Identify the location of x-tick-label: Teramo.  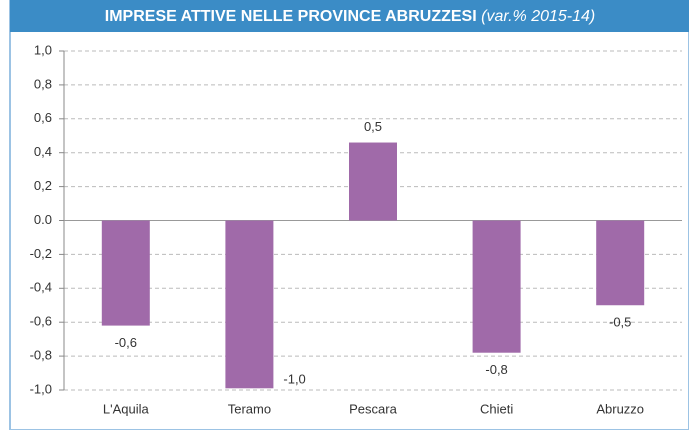
(249, 408).